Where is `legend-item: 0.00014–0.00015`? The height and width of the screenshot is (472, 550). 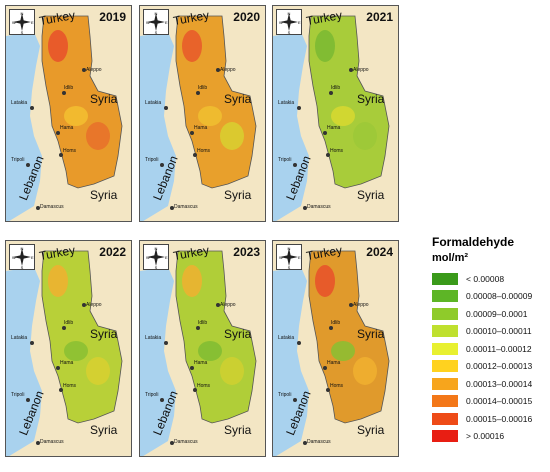
legend-item: 0.00014–0.00015 is located at coordinates (490, 402).